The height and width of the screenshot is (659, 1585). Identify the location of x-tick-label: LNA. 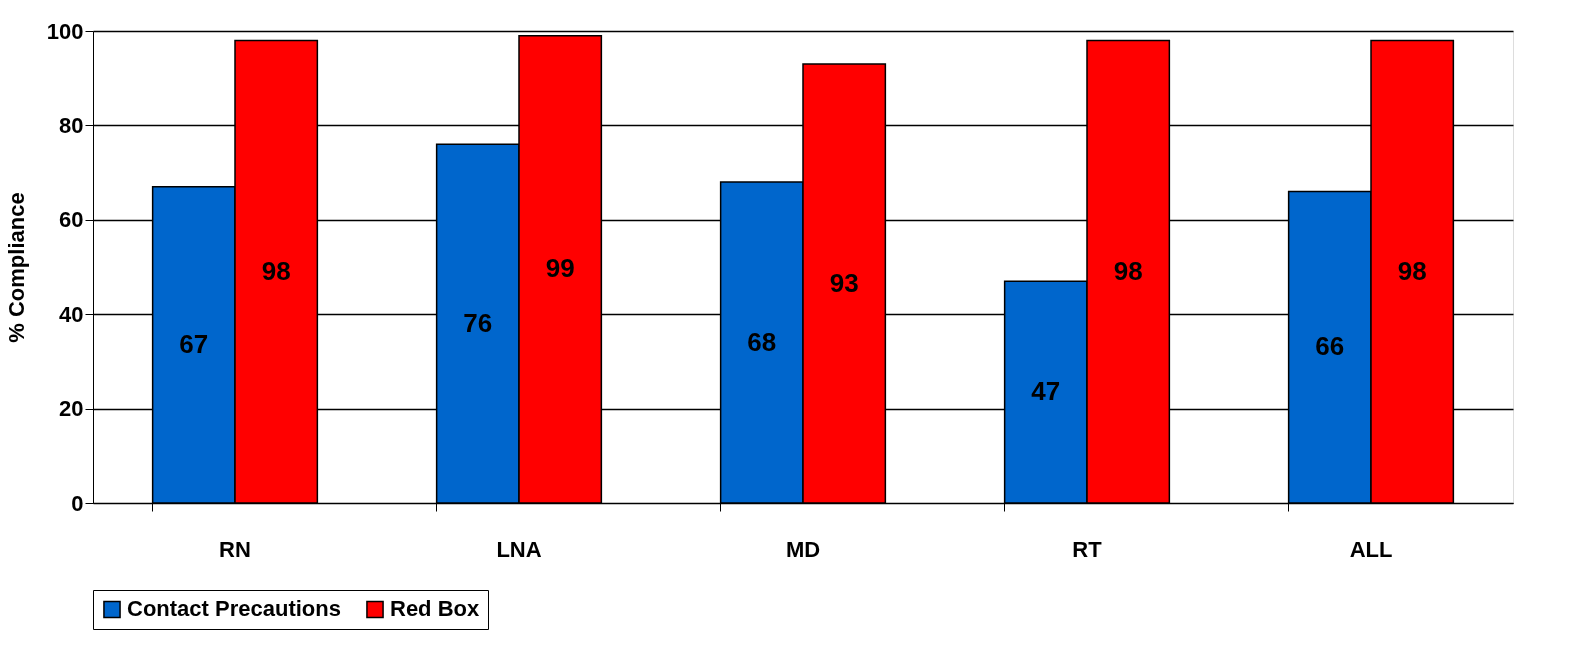
(519, 549).